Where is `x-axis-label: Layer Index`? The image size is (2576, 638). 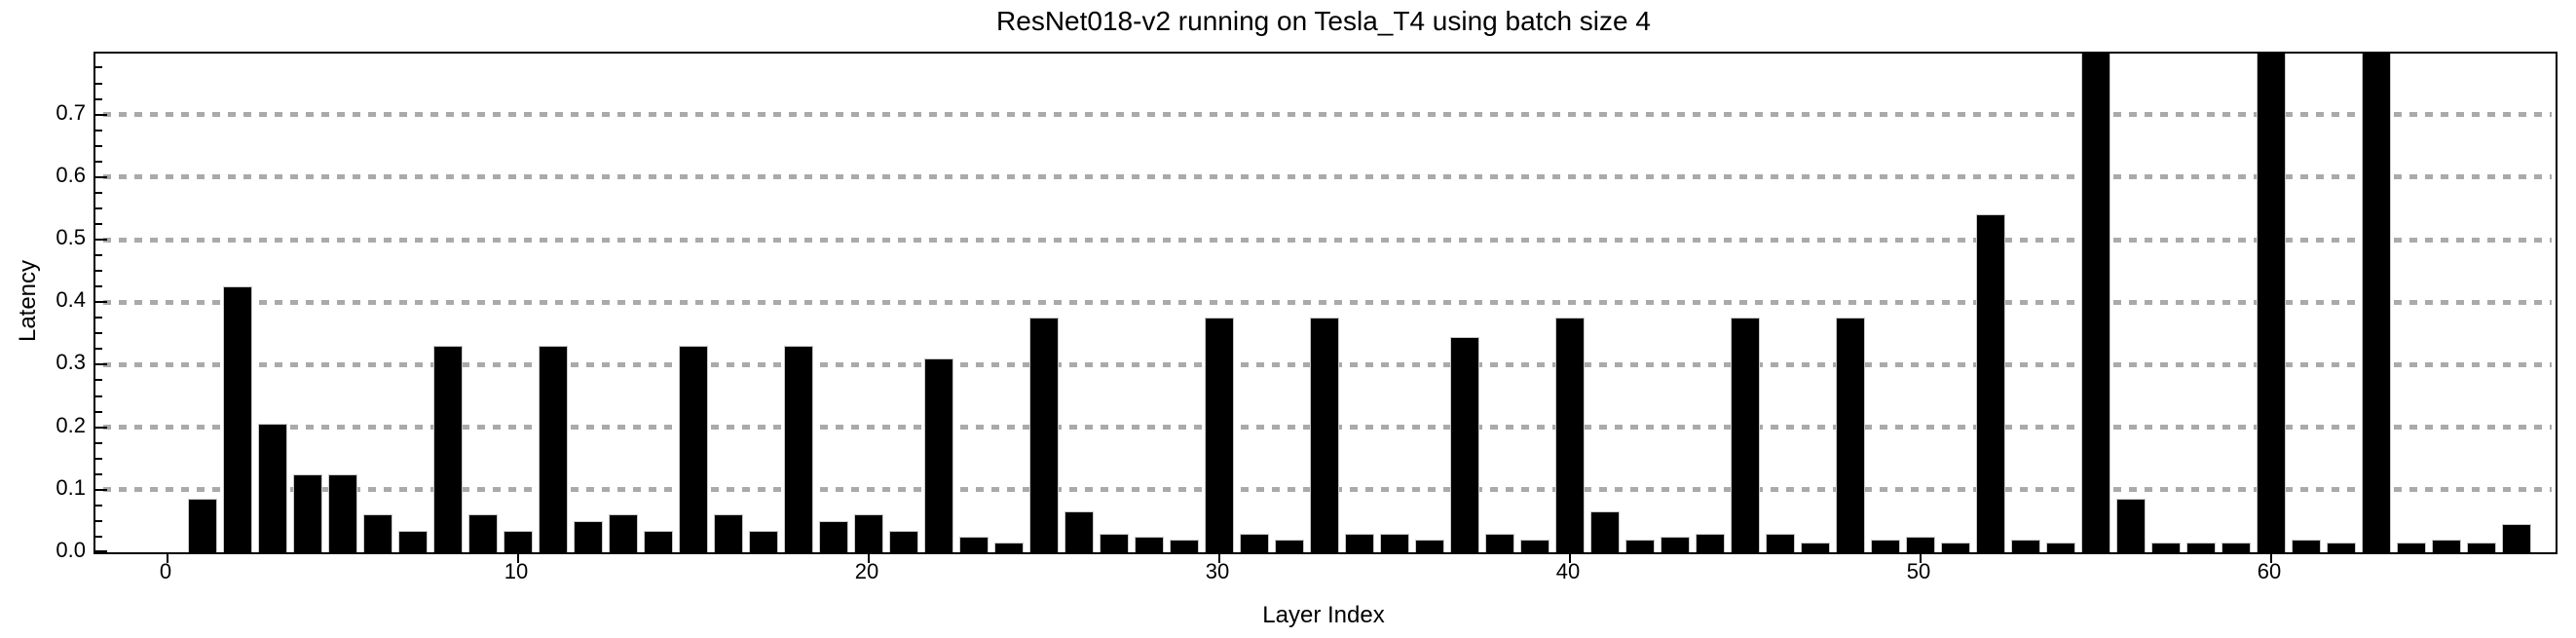 x-axis-label: Layer Index is located at coordinates (1323, 615).